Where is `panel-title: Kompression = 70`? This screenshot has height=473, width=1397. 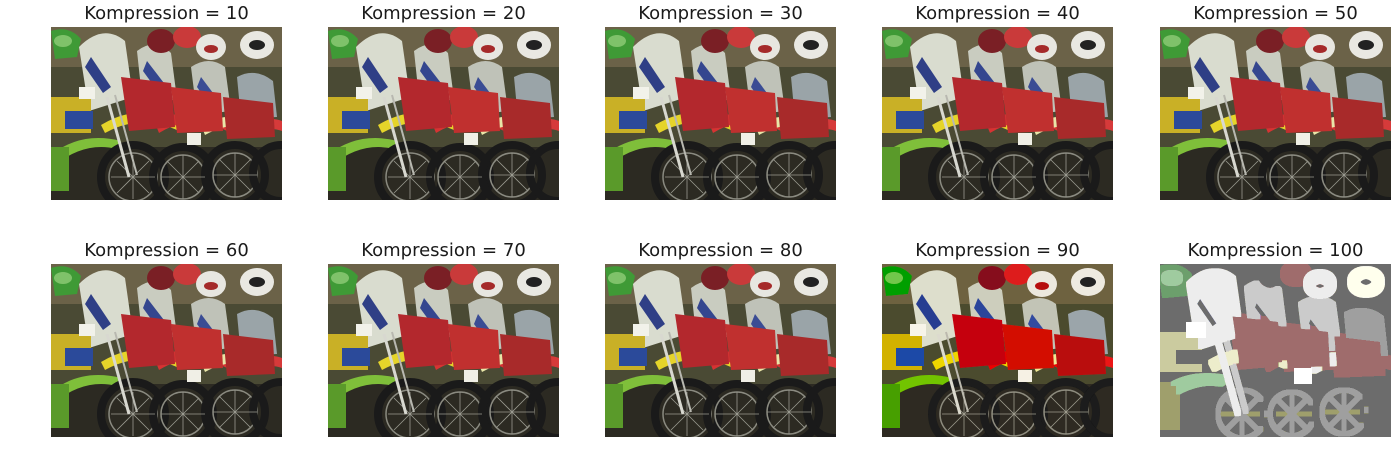 panel-title: Kompression = 70 is located at coordinates (443, 250).